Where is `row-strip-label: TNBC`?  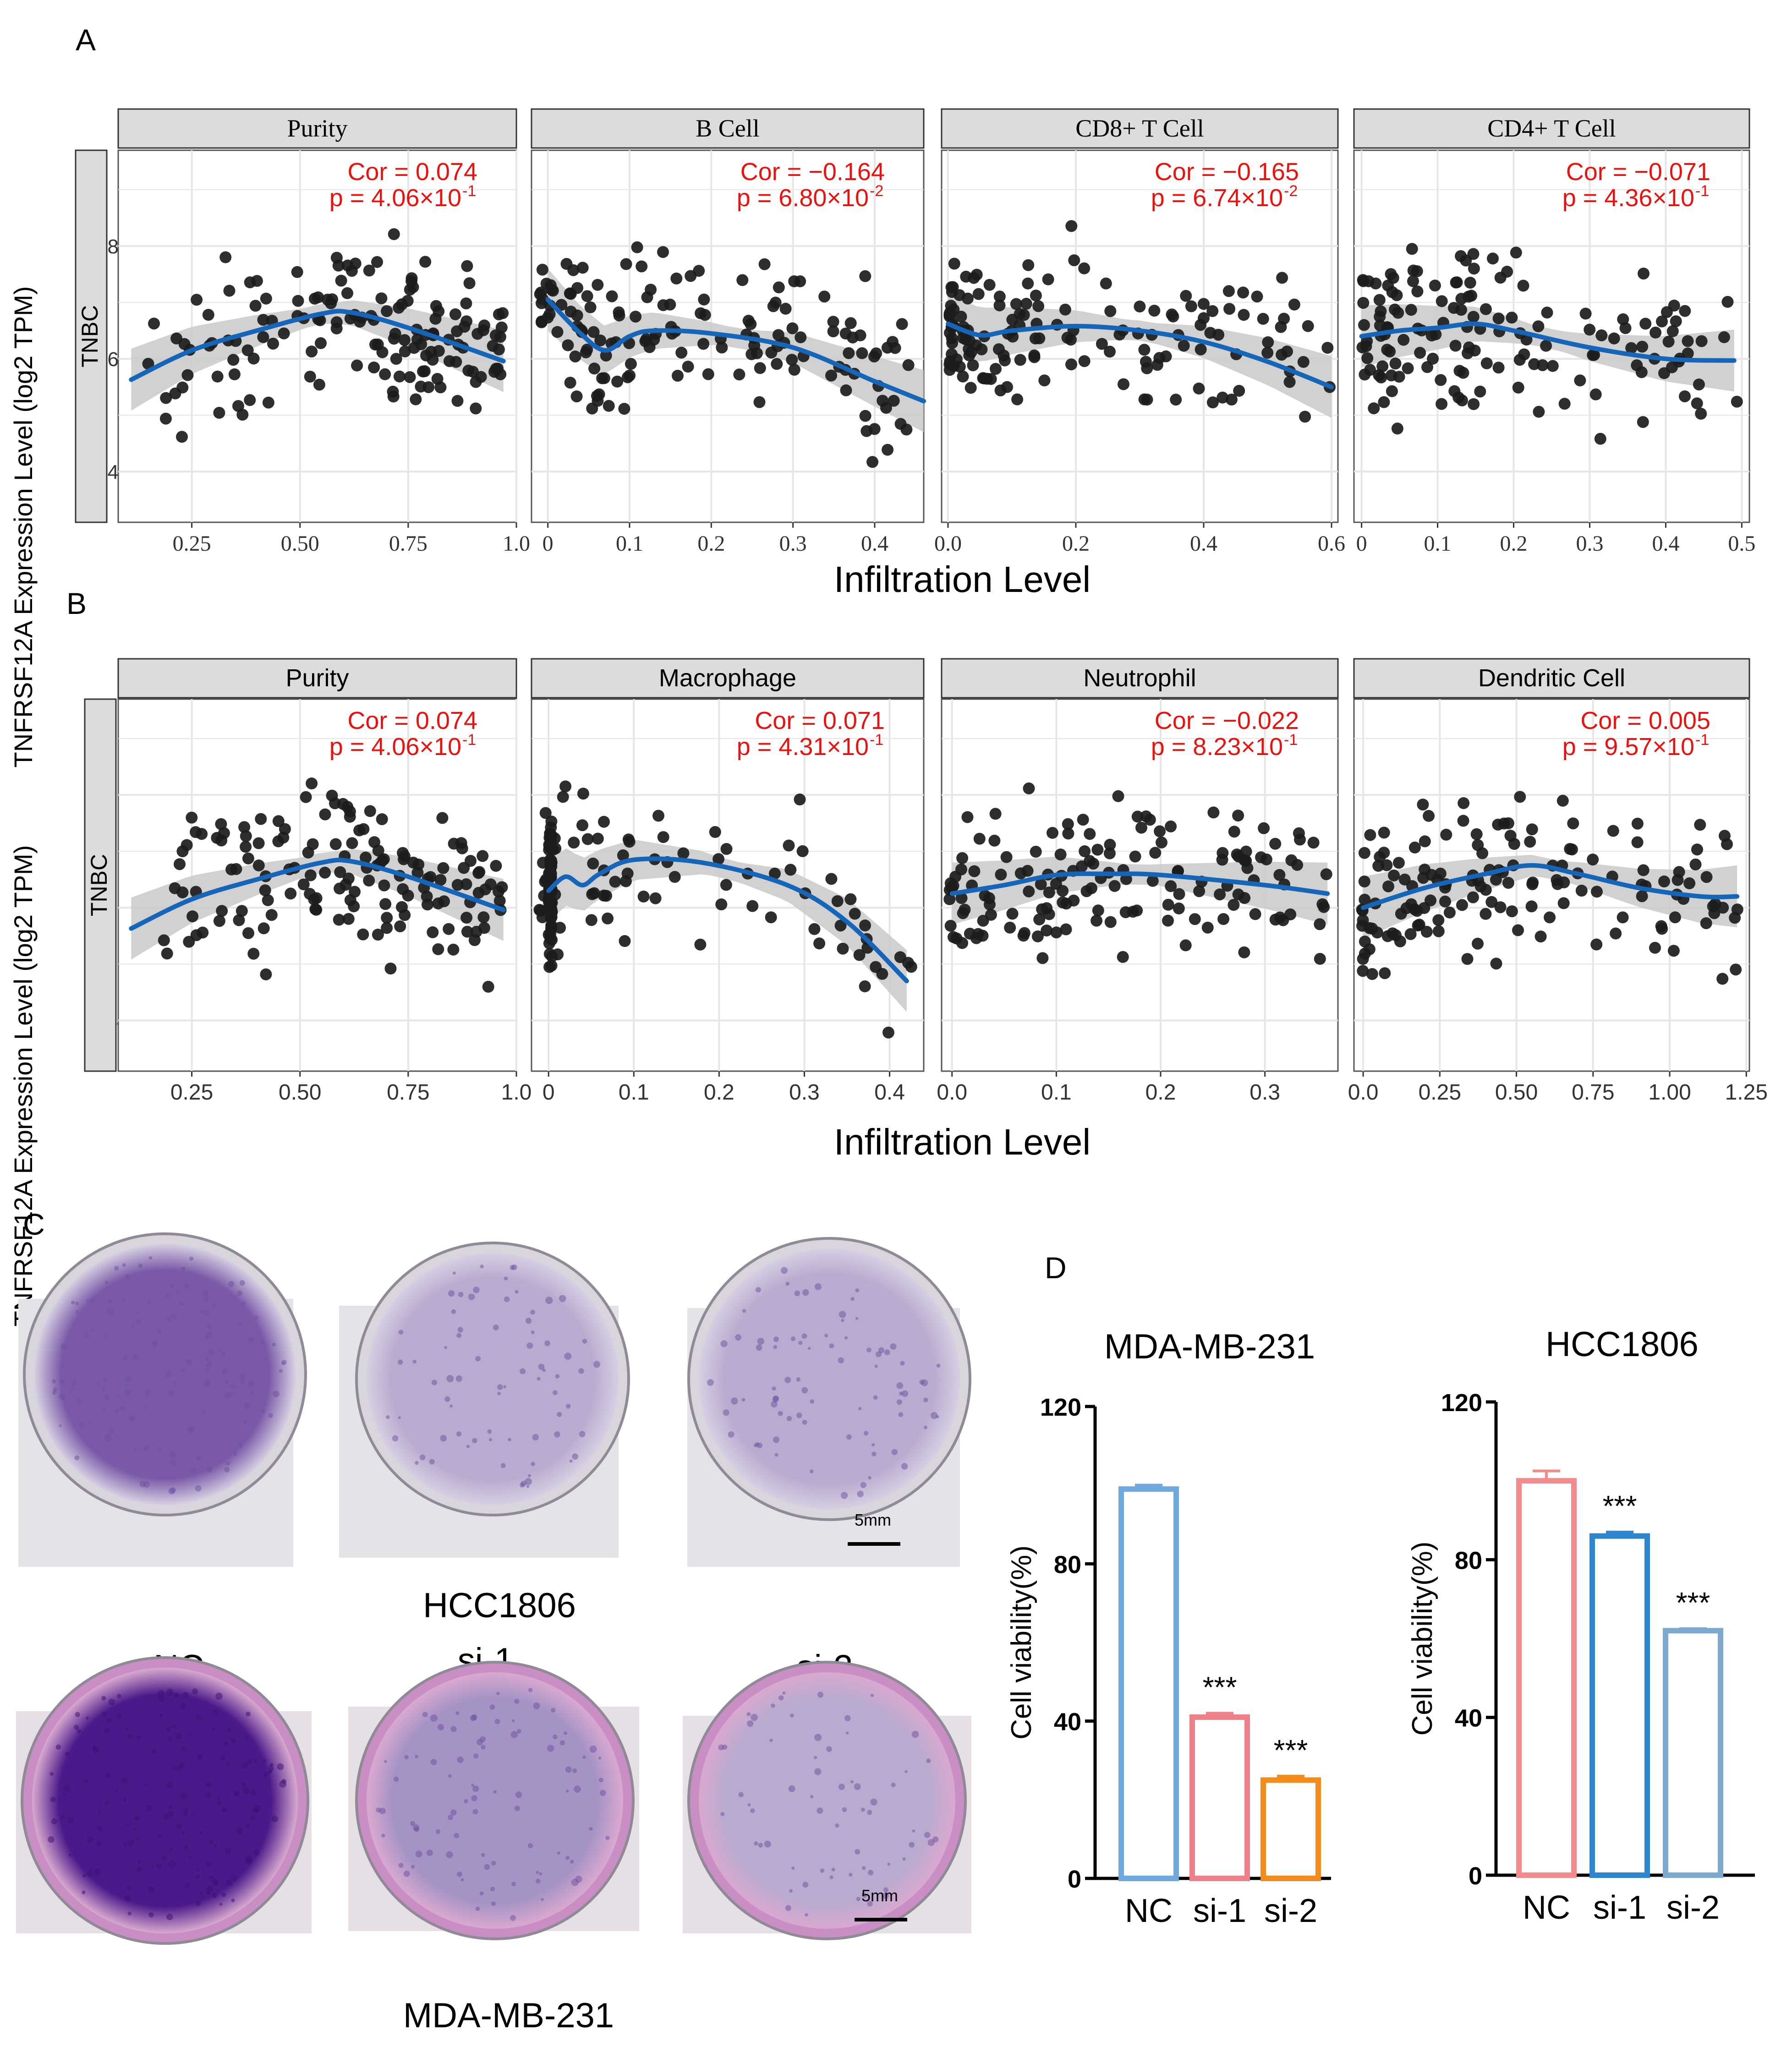
row-strip-label: TNBC is located at coordinates (90, 336).